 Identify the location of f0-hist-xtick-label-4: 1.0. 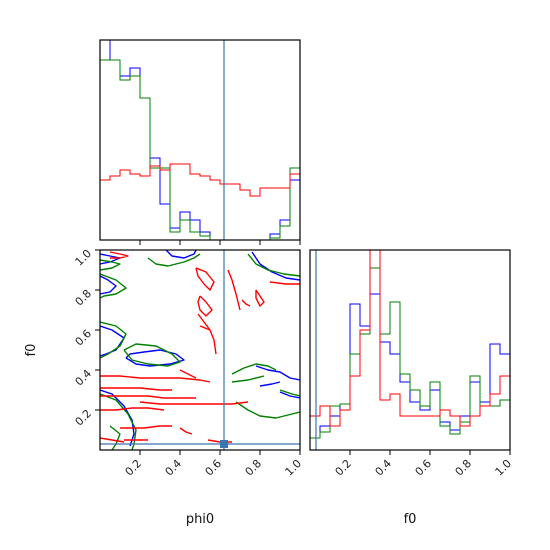
(504, 468).